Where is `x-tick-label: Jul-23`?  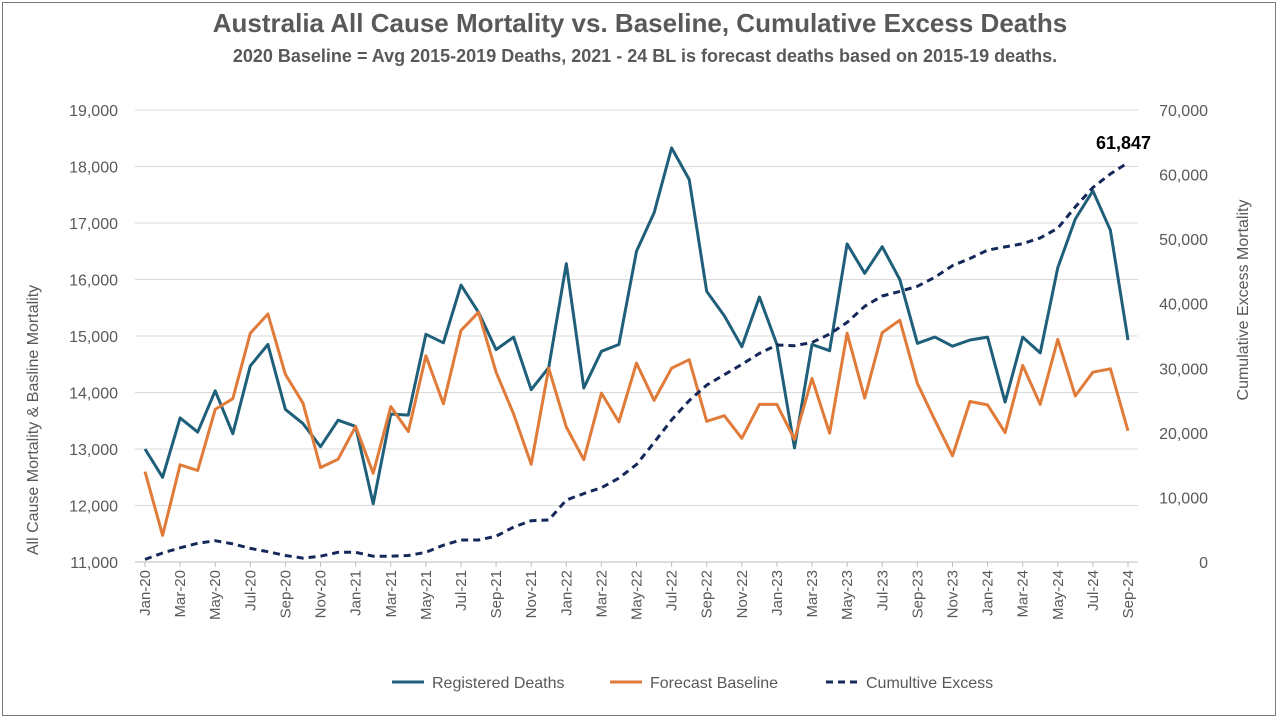 x-tick-label: Jul-23 is located at coordinates (882, 590).